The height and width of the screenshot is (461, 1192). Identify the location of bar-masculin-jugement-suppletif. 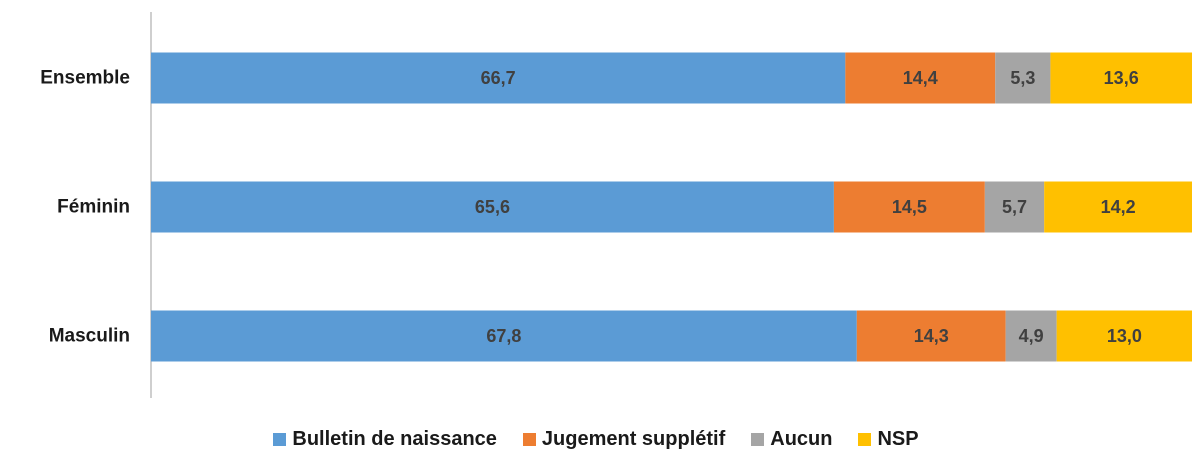
(931, 336).